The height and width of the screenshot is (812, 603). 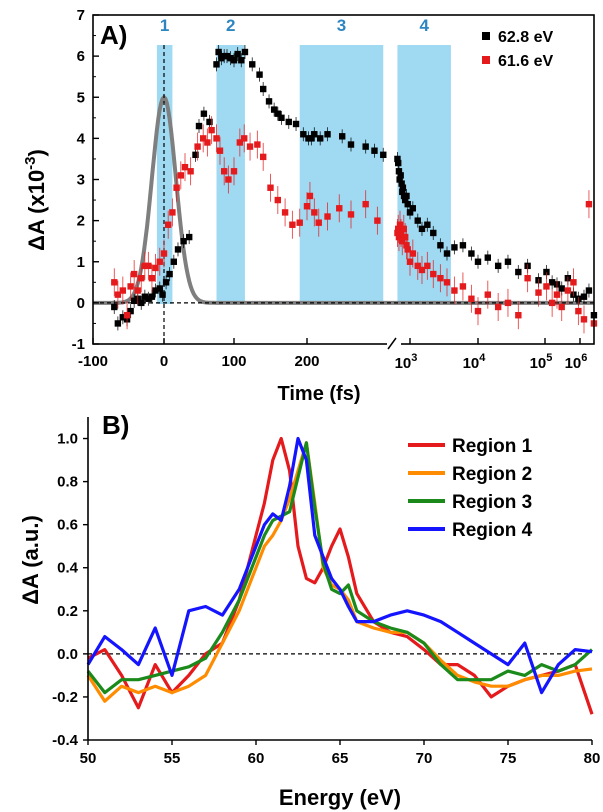 I want to click on axis-break-mark, so click(x=392, y=343).